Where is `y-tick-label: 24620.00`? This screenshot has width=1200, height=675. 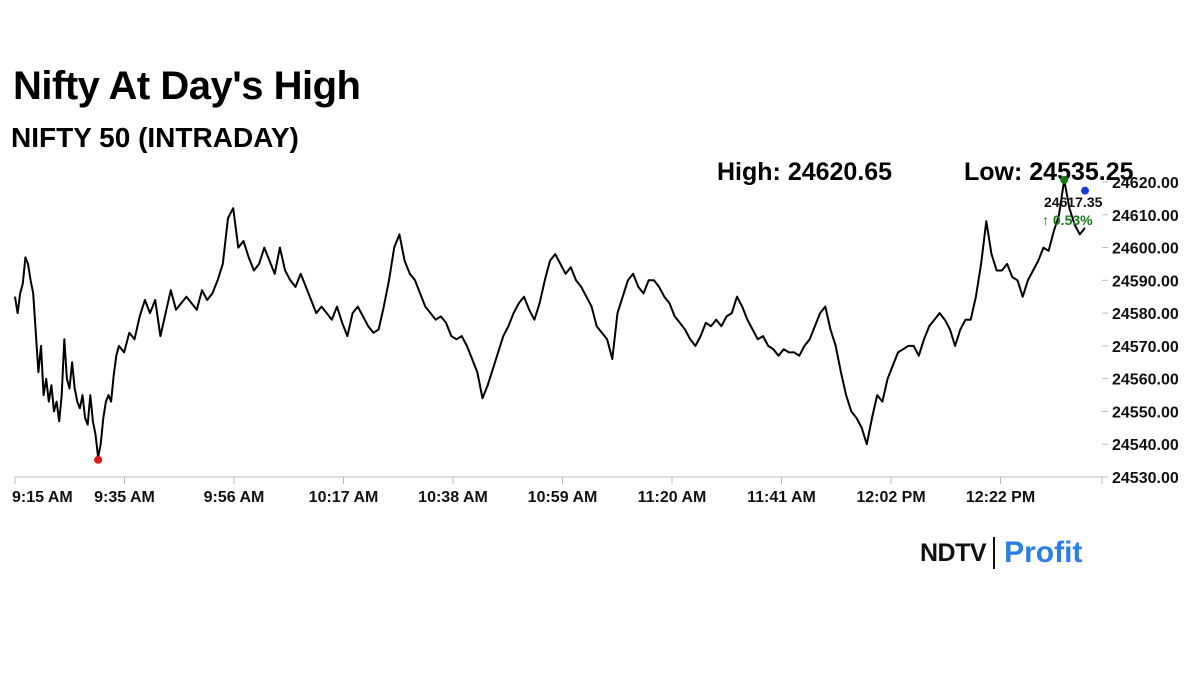 y-tick-label: 24620.00 is located at coordinates (1145, 183).